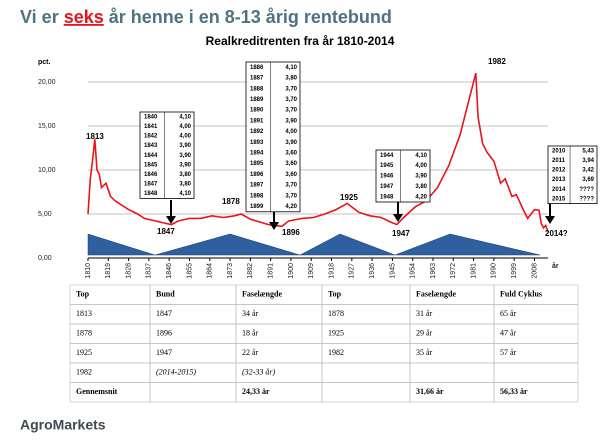 This screenshot has height=444, width=602. I want to click on x-tick-label: 1819, so click(108, 271).